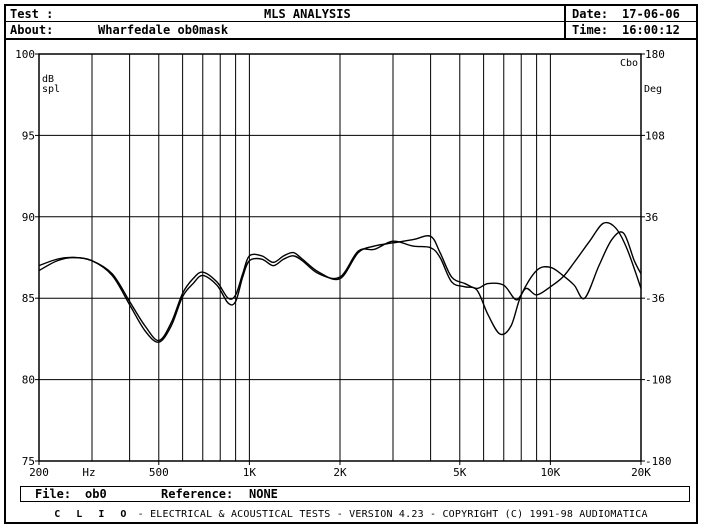 The height and width of the screenshot is (530, 705). What do you see at coordinates (629, 63) in the screenshot?
I see `corner-label: Cbo` at bounding box center [629, 63].